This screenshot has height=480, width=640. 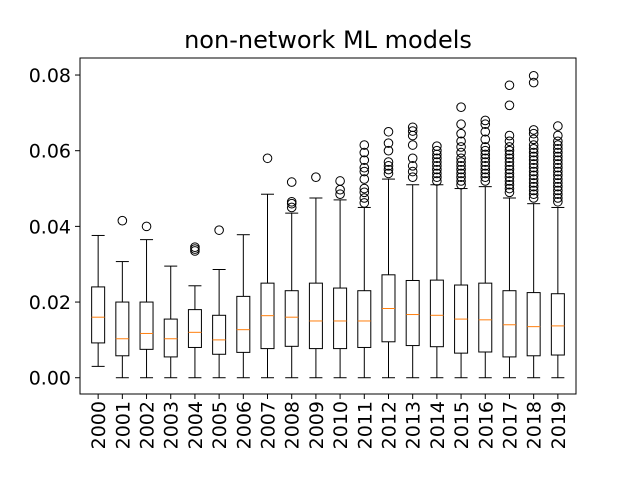 I want to click on x-tick-label: 2012, so click(x=389, y=425).